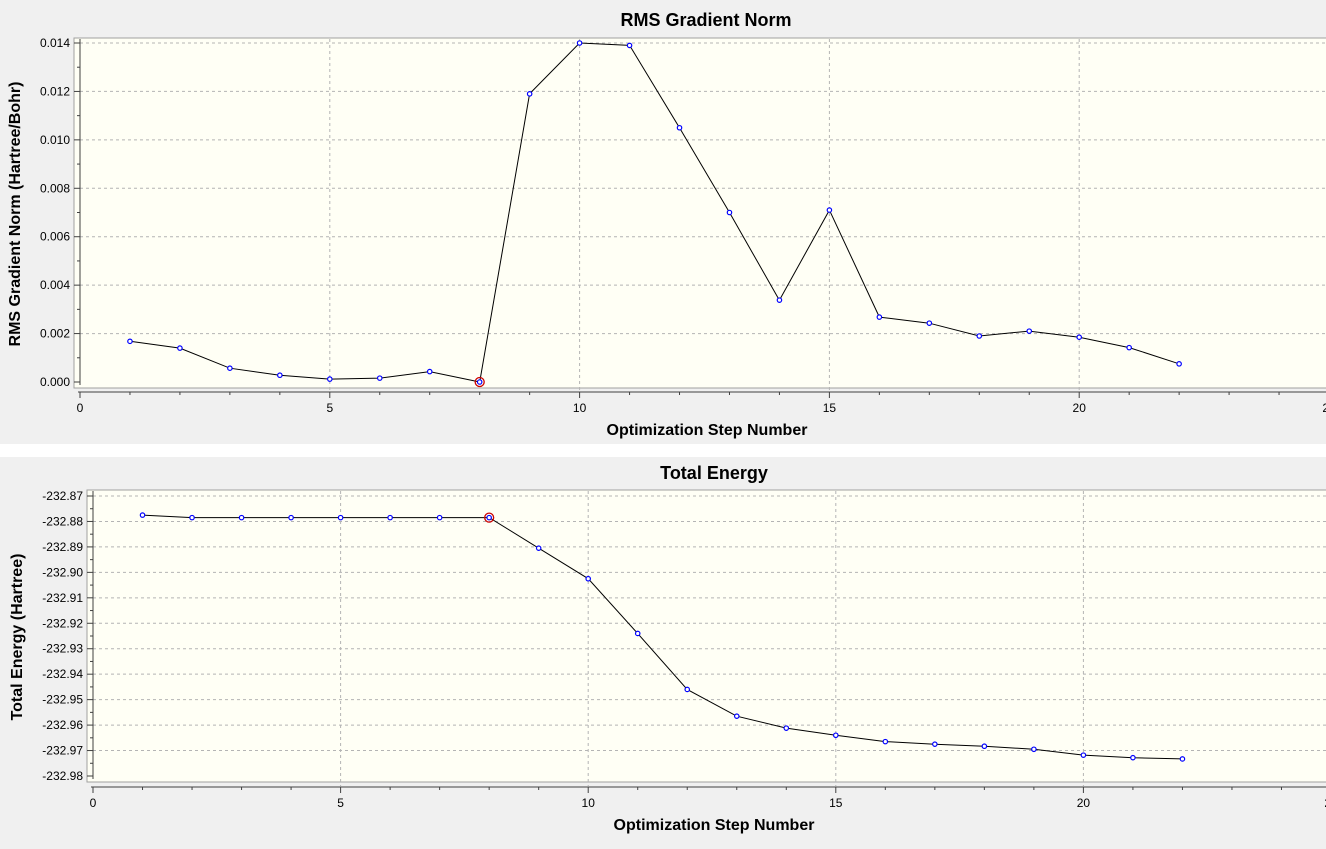  I want to click on panel-separator, so click(663, 450).